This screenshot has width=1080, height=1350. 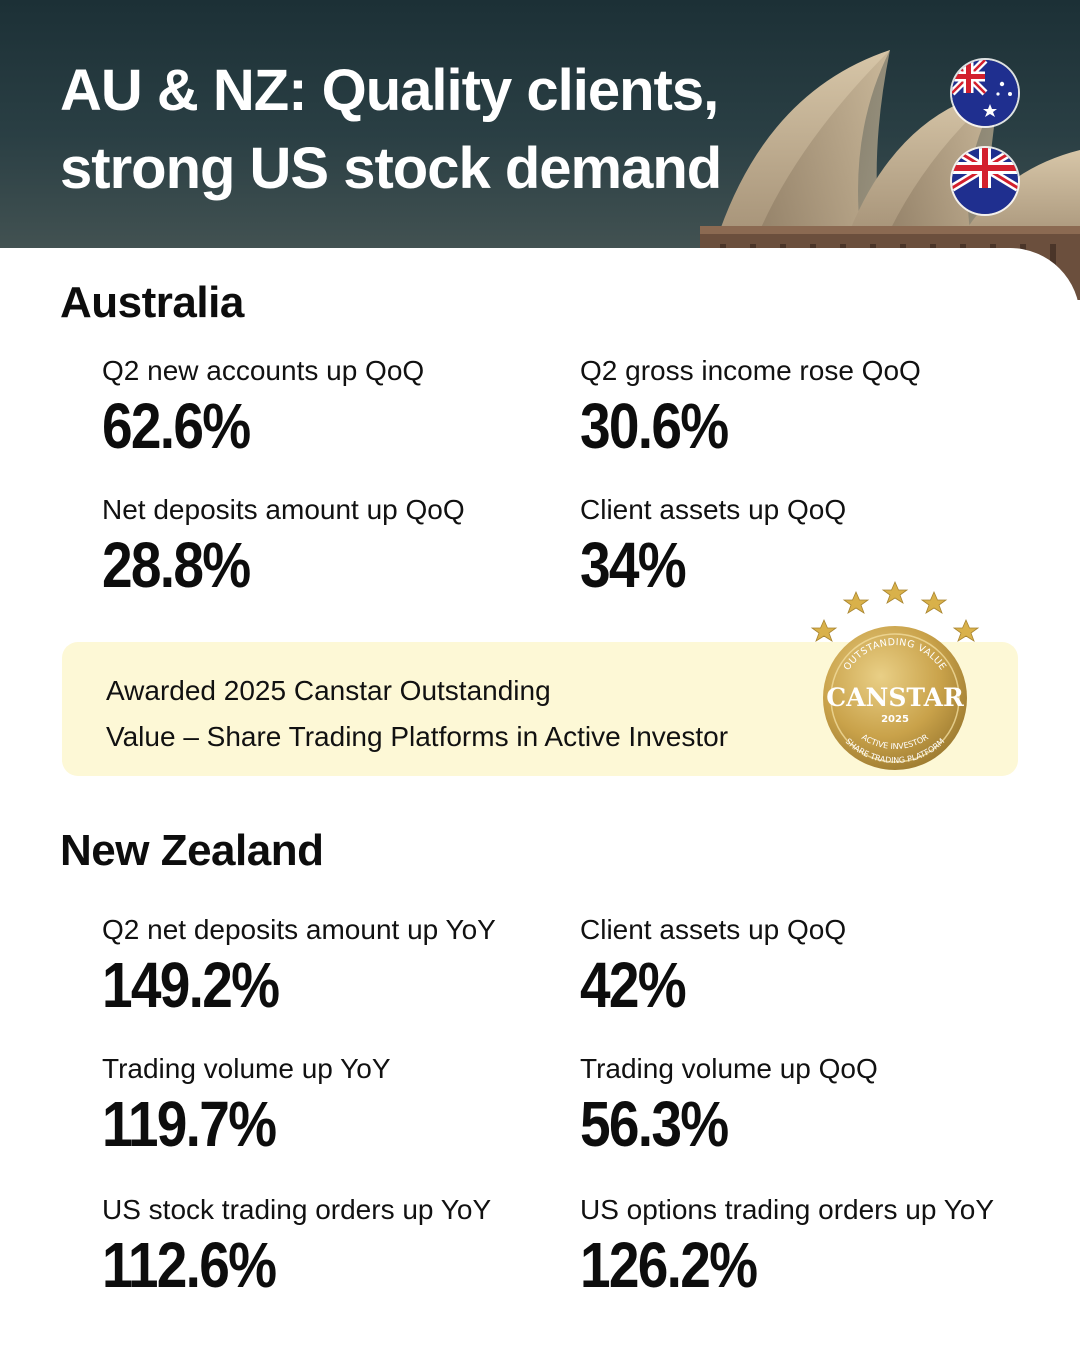 What do you see at coordinates (895, 697) in the screenshot?
I see `badge-brand: CANSTAR` at bounding box center [895, 697].